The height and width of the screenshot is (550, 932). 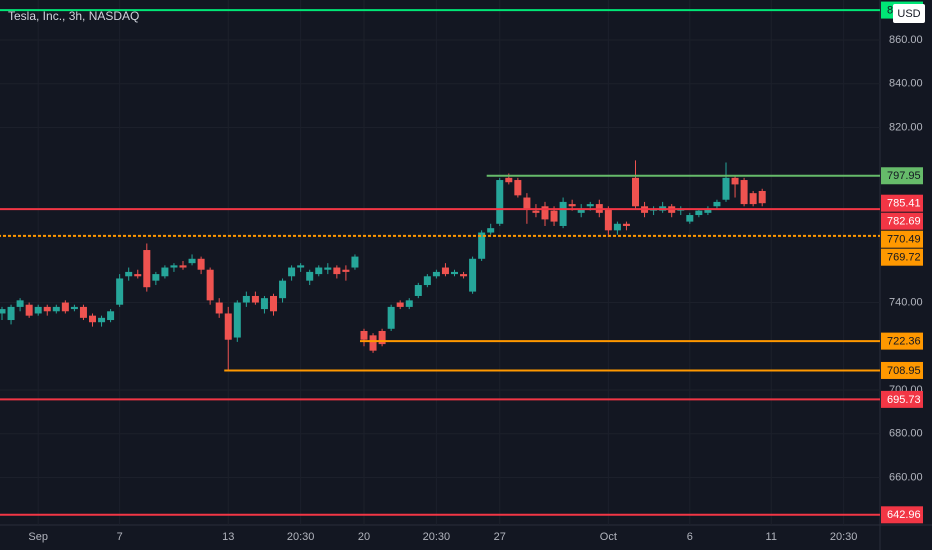 I want to click on x-tick-label: 27, so click(x=500, y=537).